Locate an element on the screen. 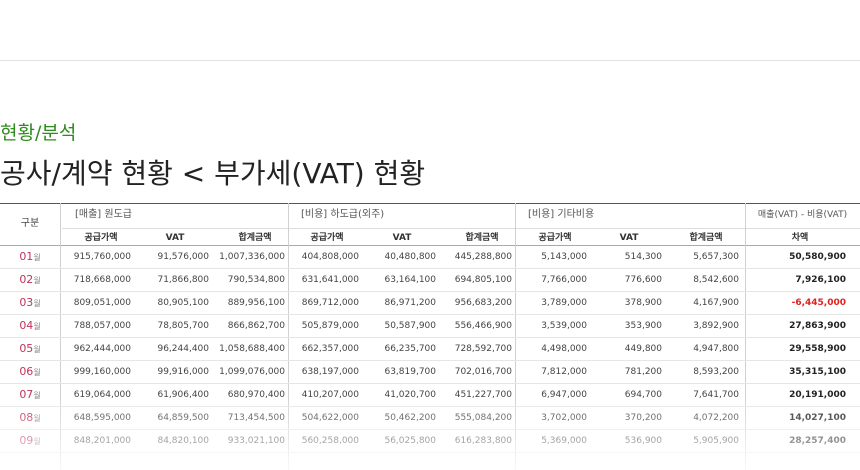 This screenshot has width=860, height=470. amount-cell: 3,892,900 is located at coordinates (716, 326).